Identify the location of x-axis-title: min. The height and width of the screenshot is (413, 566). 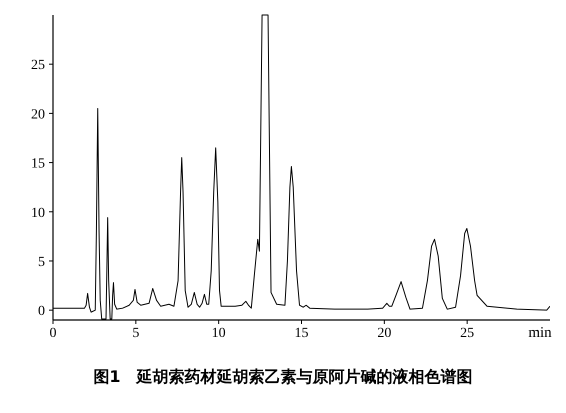
(540, 333).